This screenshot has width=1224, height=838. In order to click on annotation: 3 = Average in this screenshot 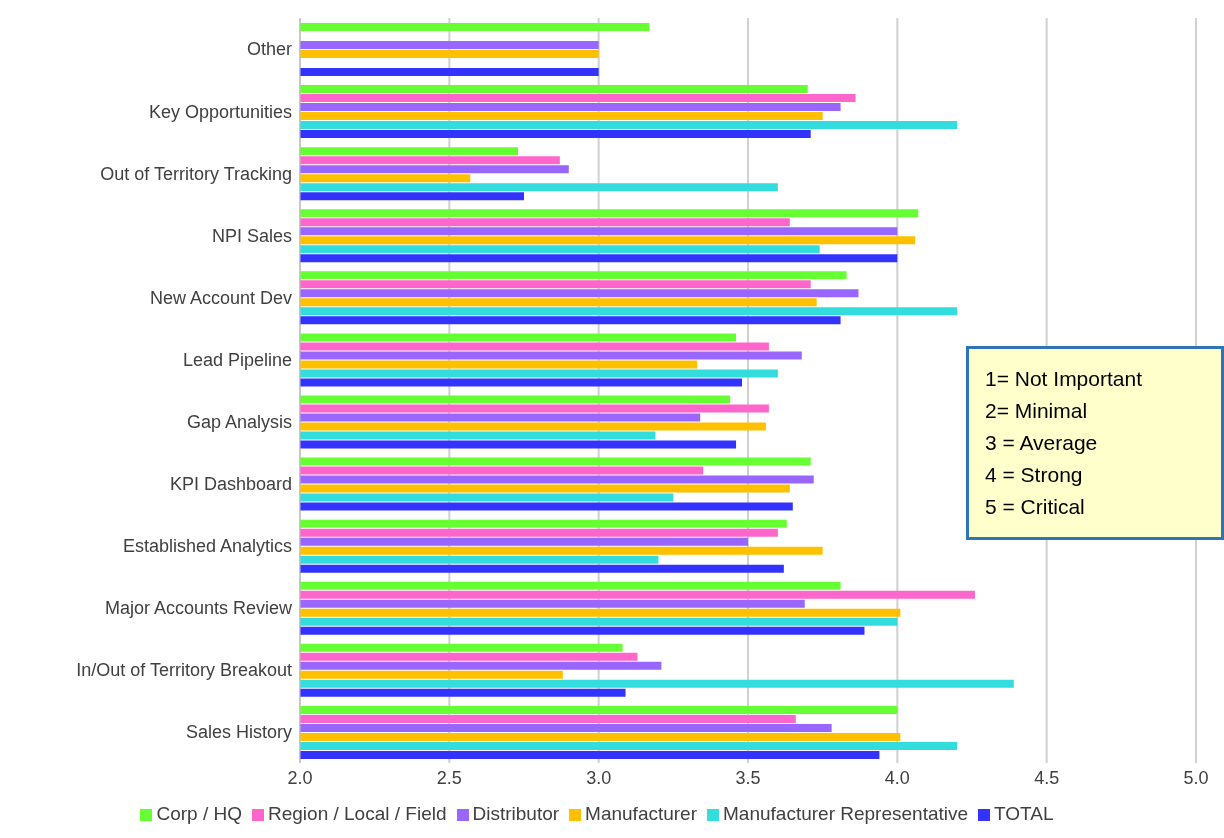, I will do `click(1042, 443)`.